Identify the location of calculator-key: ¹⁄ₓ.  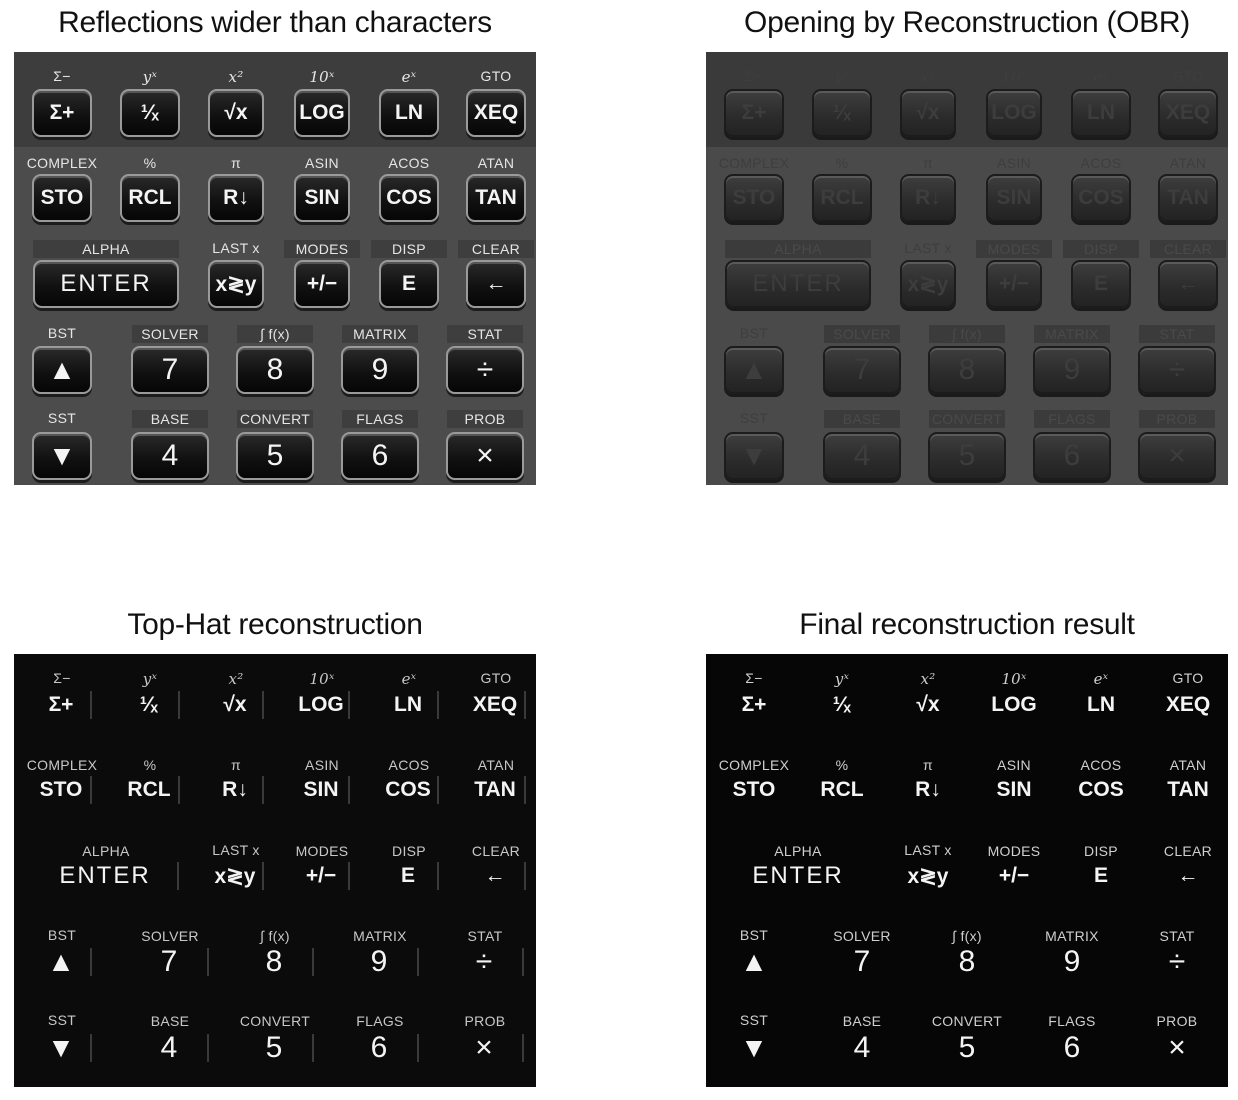
(150, 705).